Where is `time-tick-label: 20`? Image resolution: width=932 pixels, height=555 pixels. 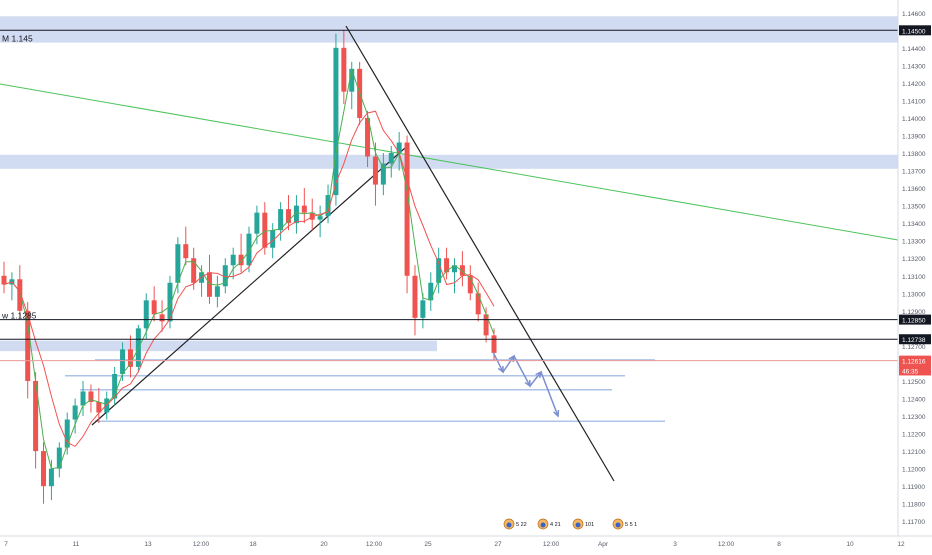 time-tick-label: 20 is located at coordinates (324, 544).